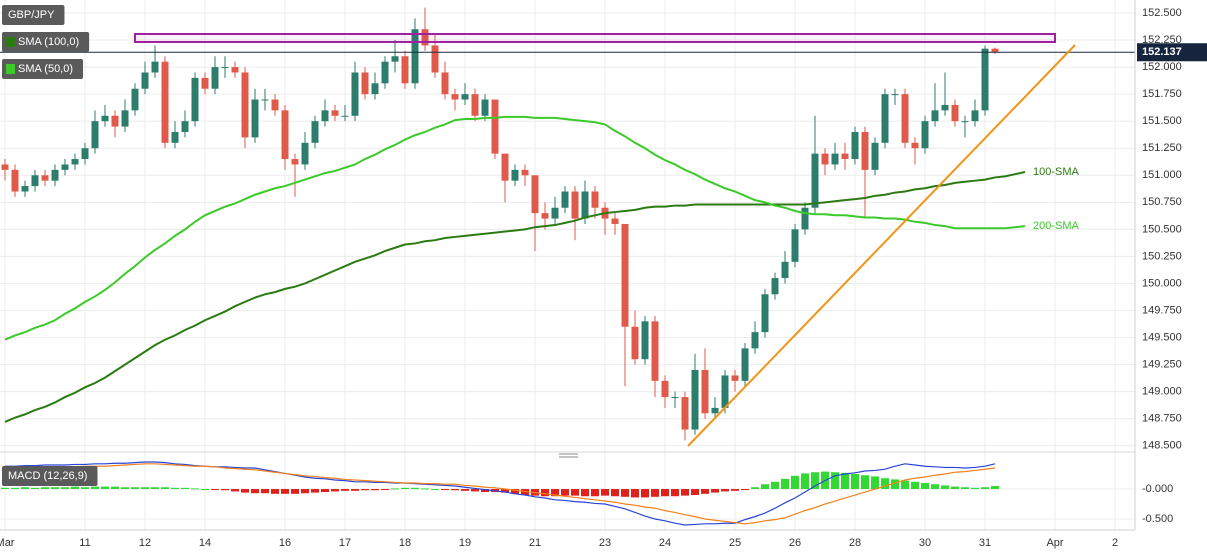 Image resolution: width=1207 pixels, height=555 pixels. I want to click on resistance-zone, so click(595, 38).